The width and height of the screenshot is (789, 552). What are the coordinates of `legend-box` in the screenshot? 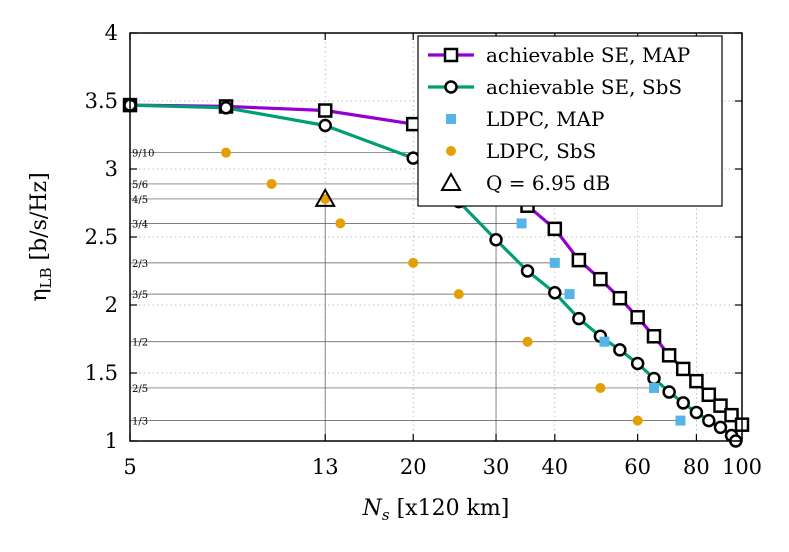 It's located at (570, 121).